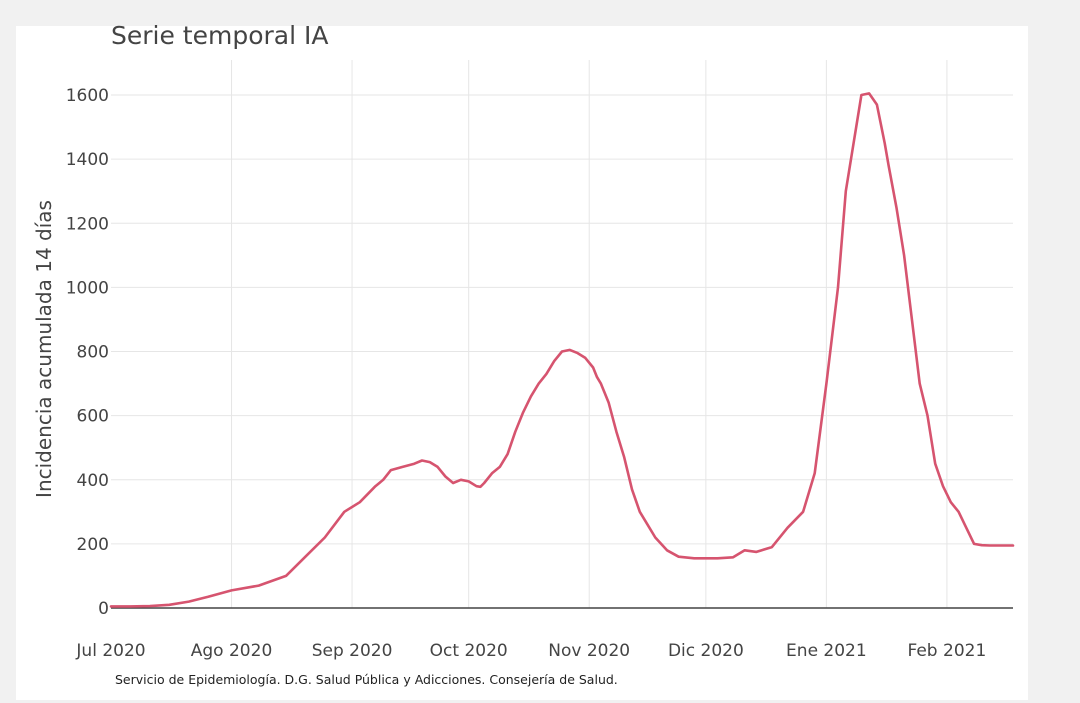 The height and width of the screenshot is (703, 1080). Describe the element at coordinates (93, 353) in the screenshot. I see `y-tick-label: 800` at that location.